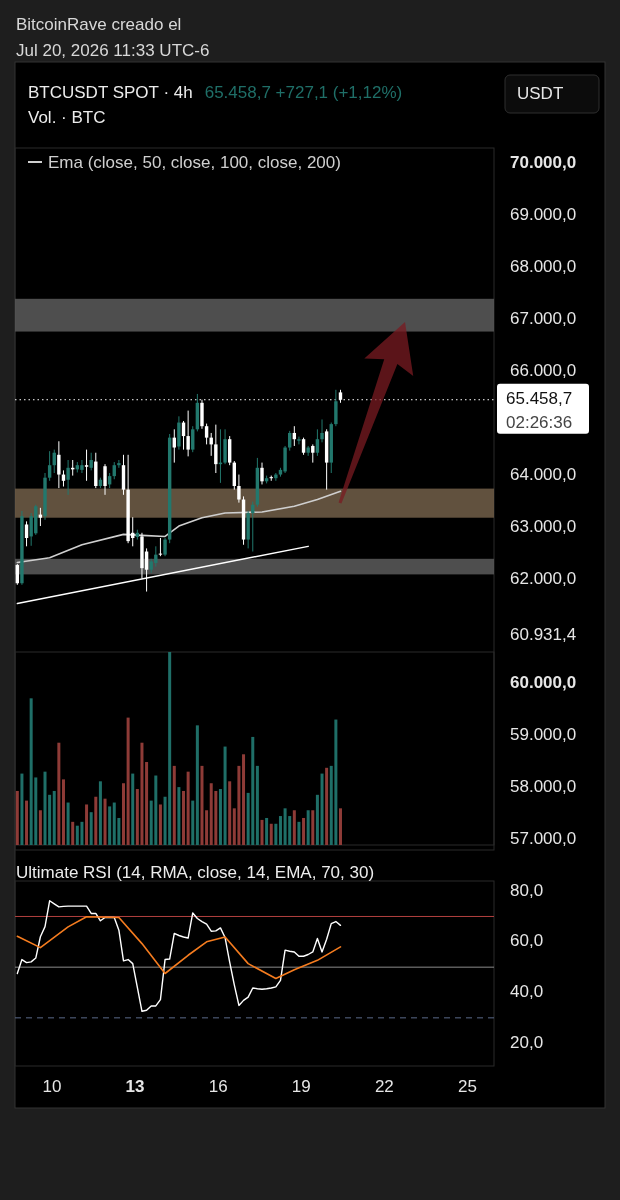 This screenshot has height=1200, width=620. Describe the element at coordinates (539, 423) in the screenshot. I see `text: 02:26:36` at that location.